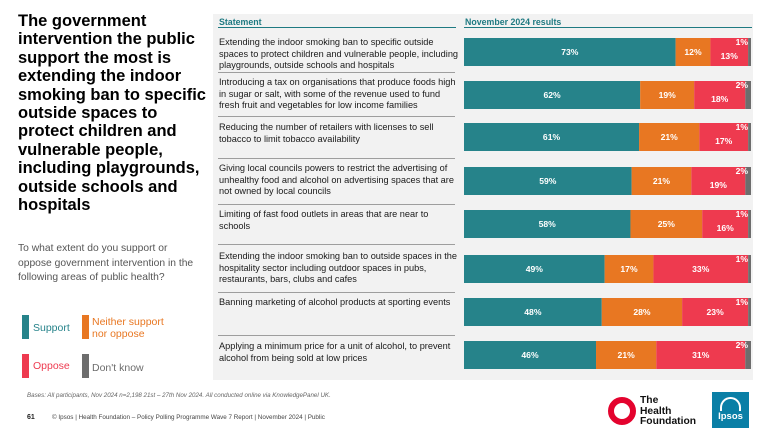 The height and width of the screenshot is (433, 777). Describe the element at coordinates (85, 327) in the screenshot. I see `legend-swatch-neither` at that location.